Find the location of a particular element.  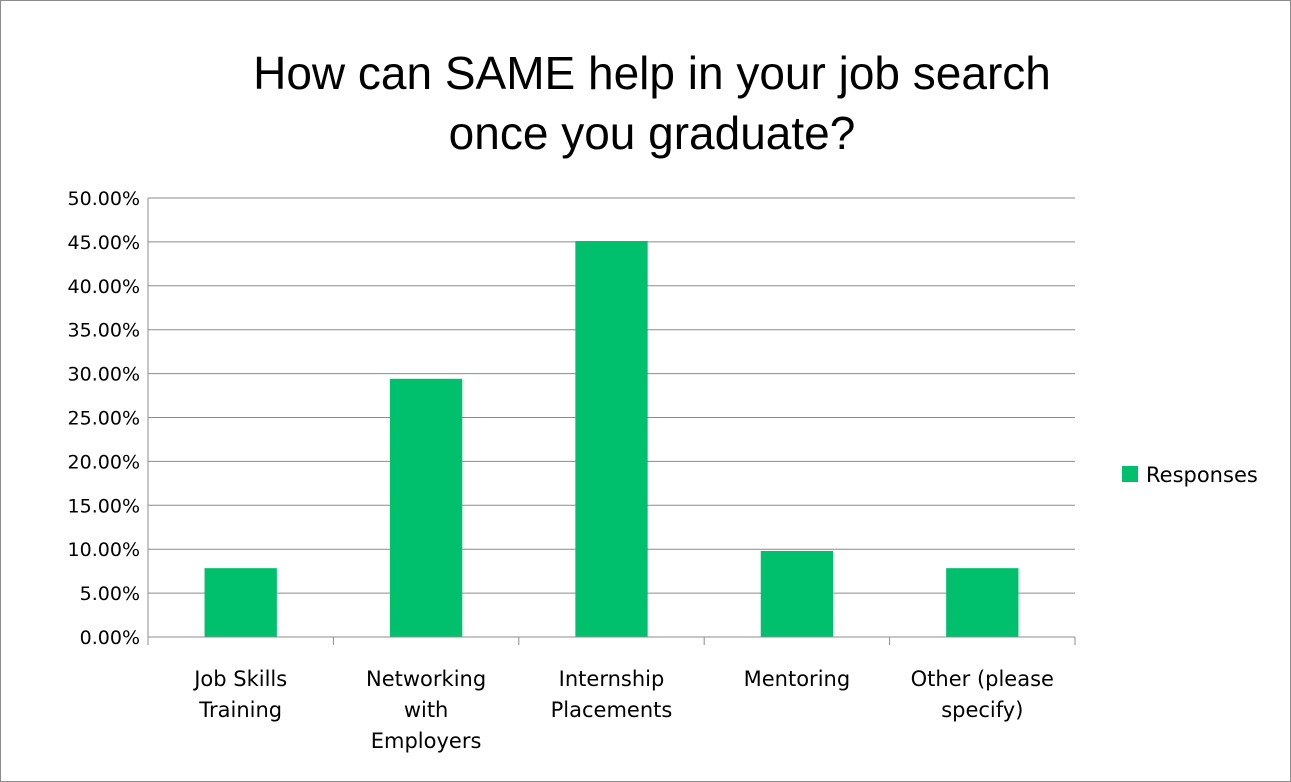

x-category-label: Job Skills Training is located at coordinates (239, 694).